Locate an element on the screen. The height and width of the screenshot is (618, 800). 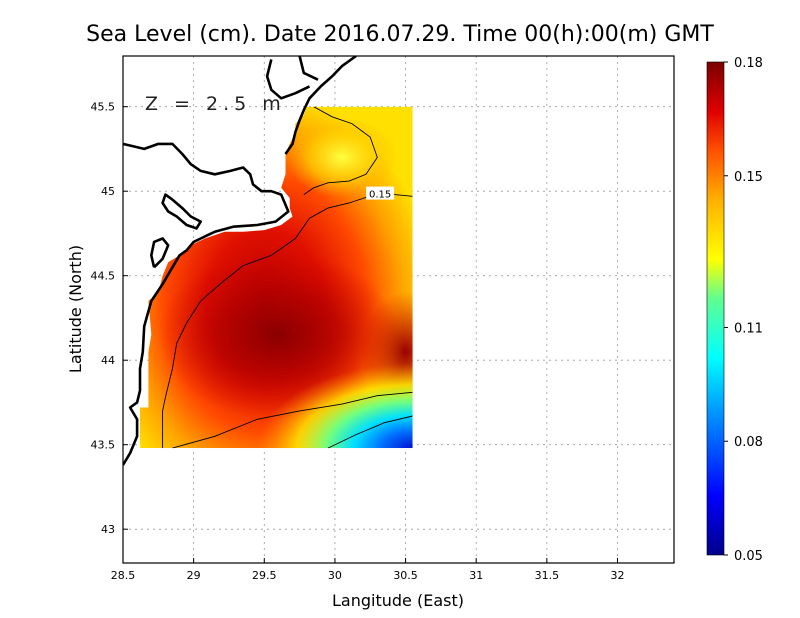
coastline-estuary-east is located at coordinates (308, 68).